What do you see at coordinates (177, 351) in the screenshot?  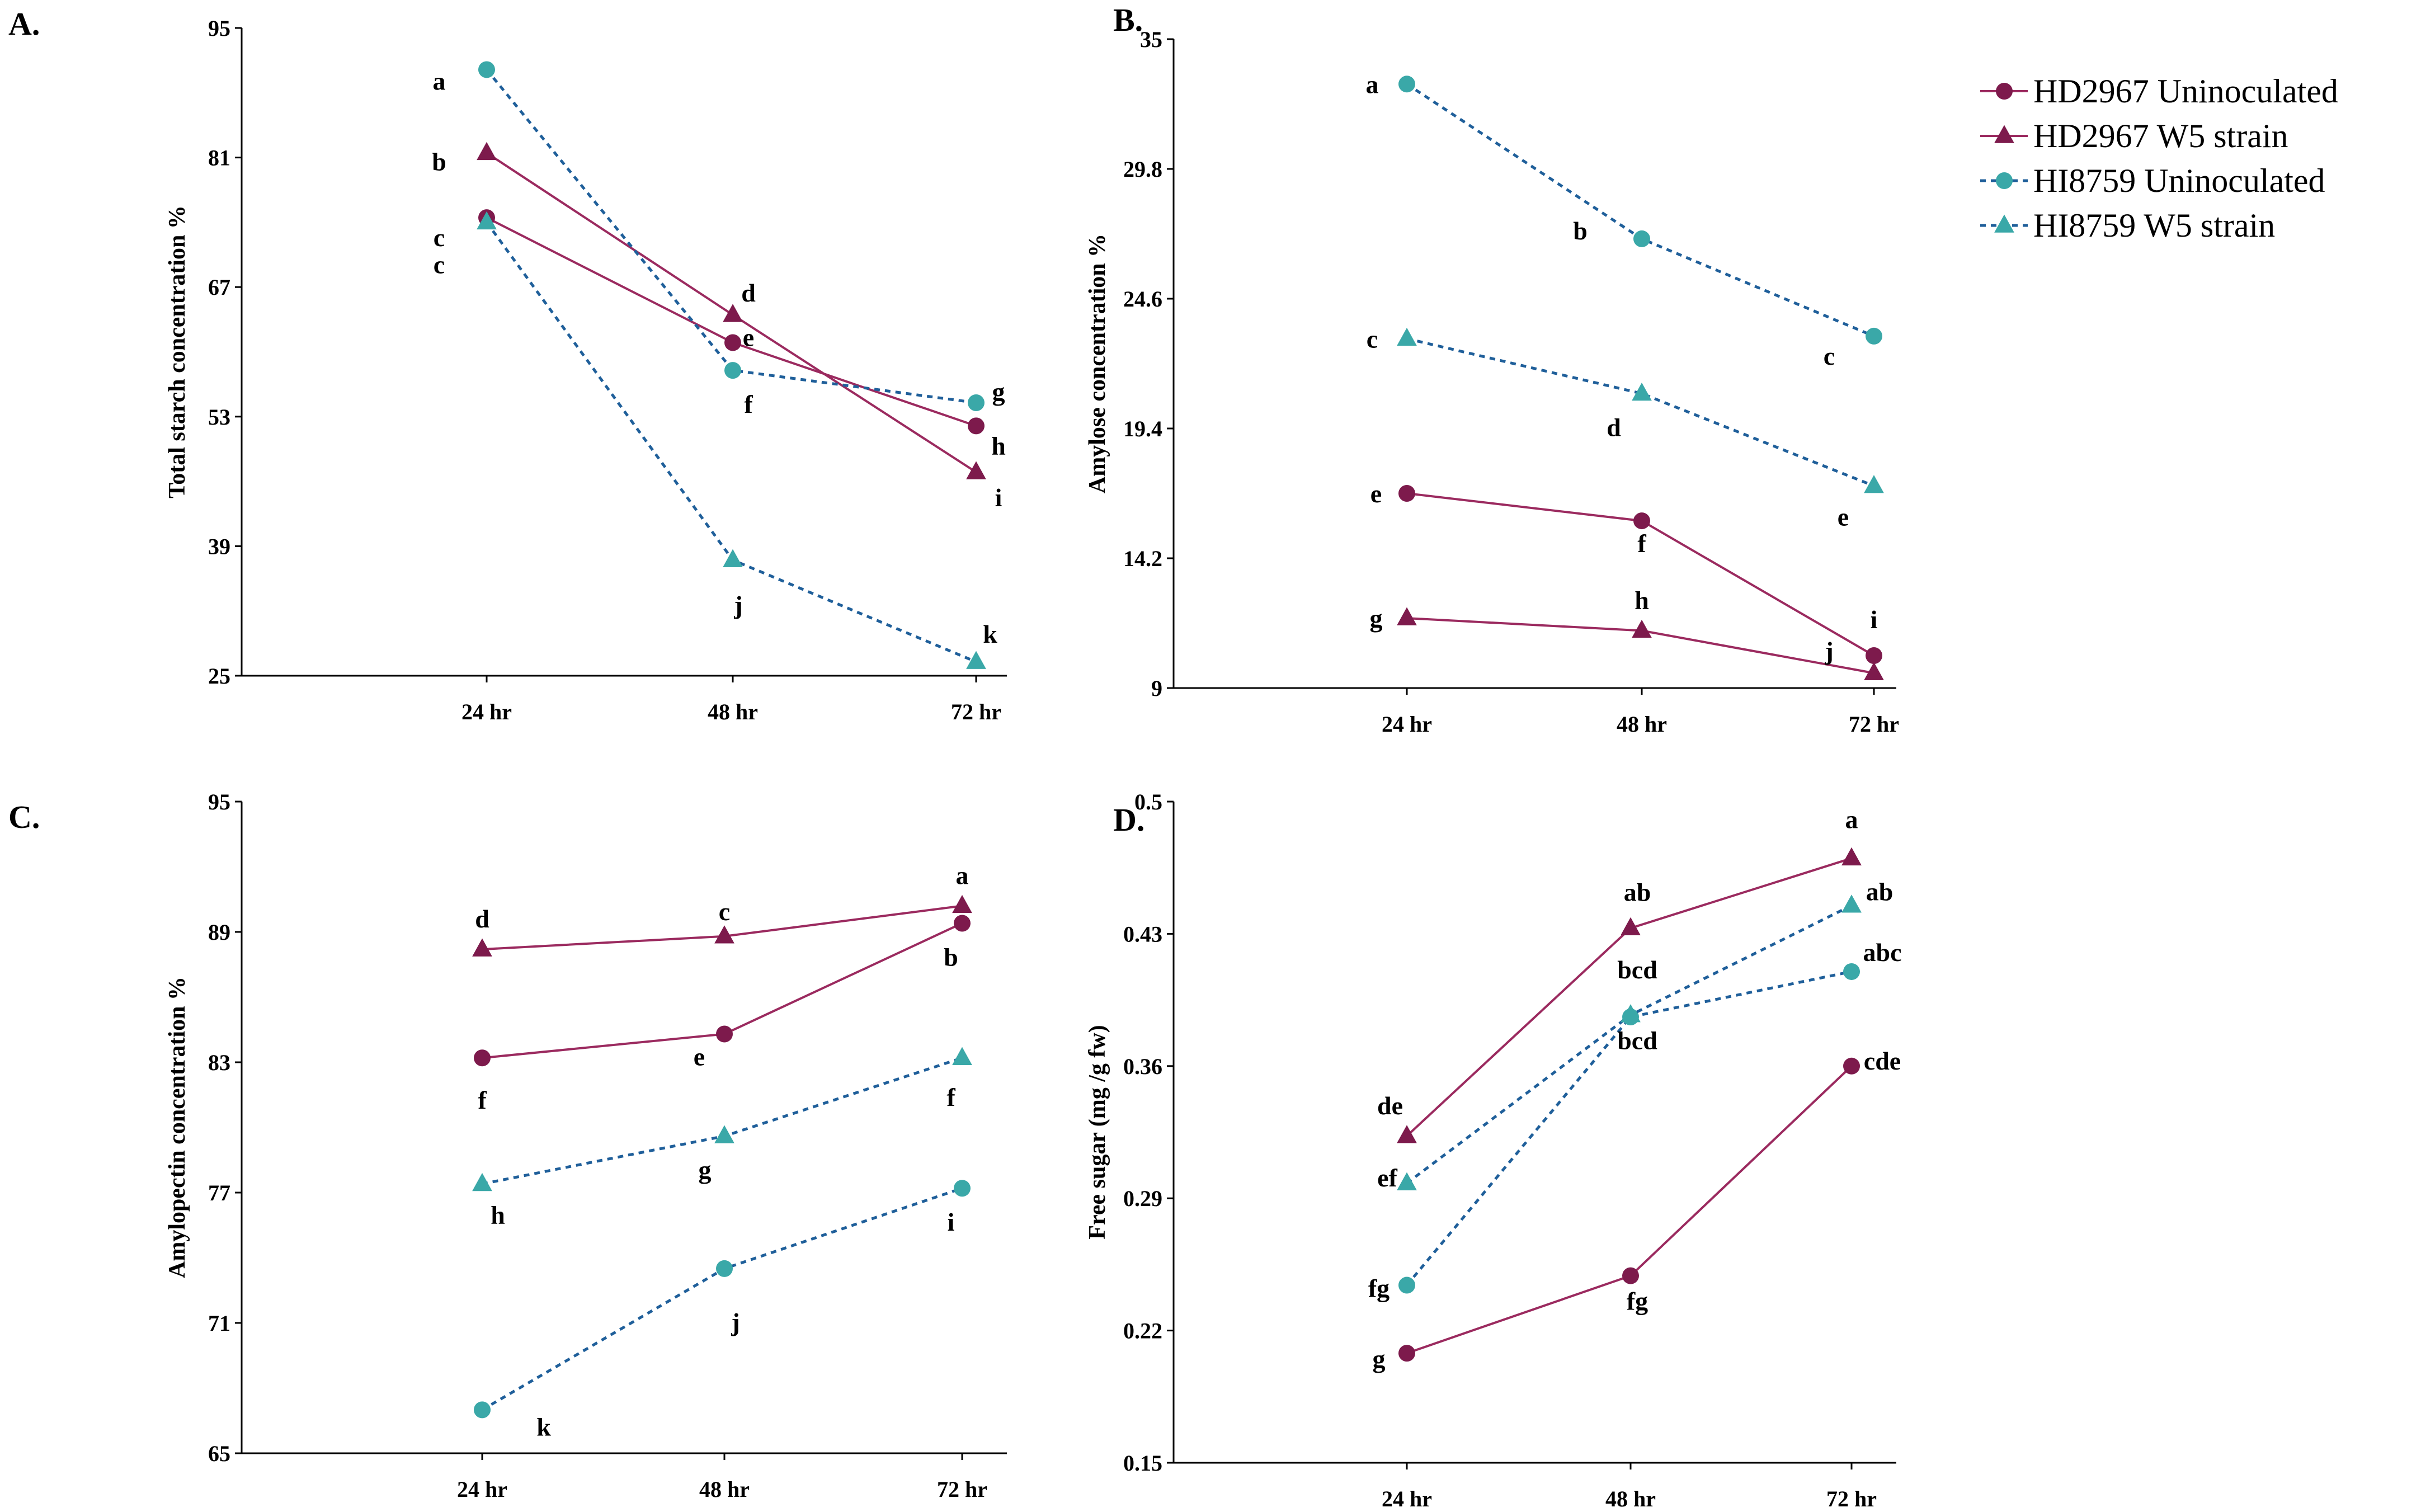 I see `y-axis-title: Total starch concentration %` at bounding box center [177, 351].